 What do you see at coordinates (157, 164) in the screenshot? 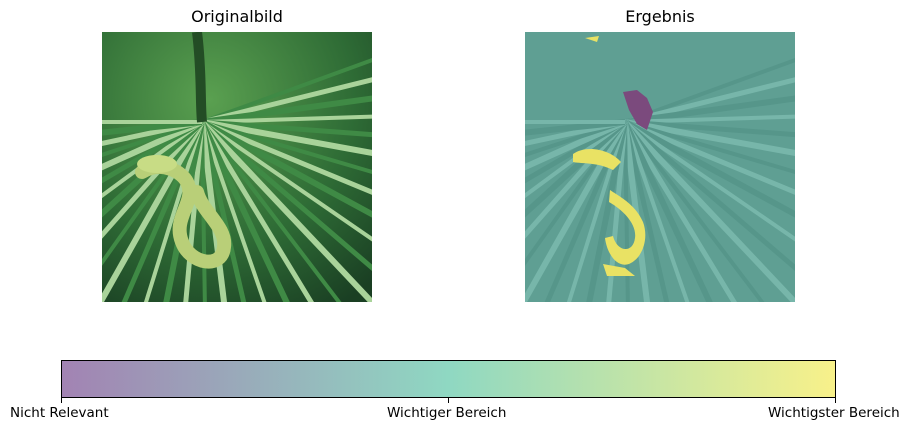
I see `snake-head` at bounding box center [157, 164].